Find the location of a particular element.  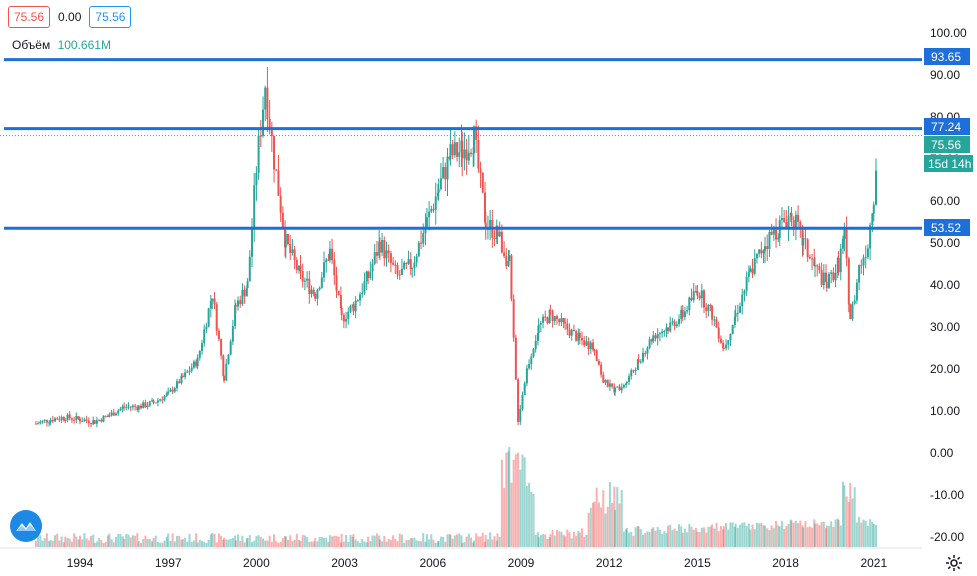

tradingview-logo-icon is located at coordinates (26, 526).